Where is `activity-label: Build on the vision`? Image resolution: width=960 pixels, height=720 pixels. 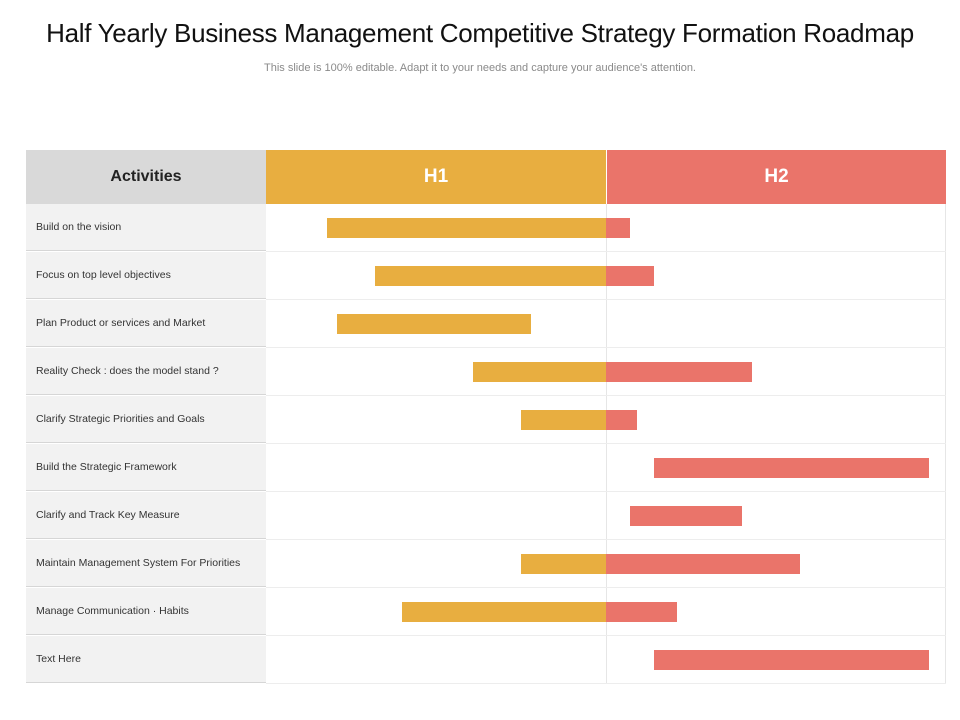
activity-label: Build on the vision is located at coordinates (146, 227).